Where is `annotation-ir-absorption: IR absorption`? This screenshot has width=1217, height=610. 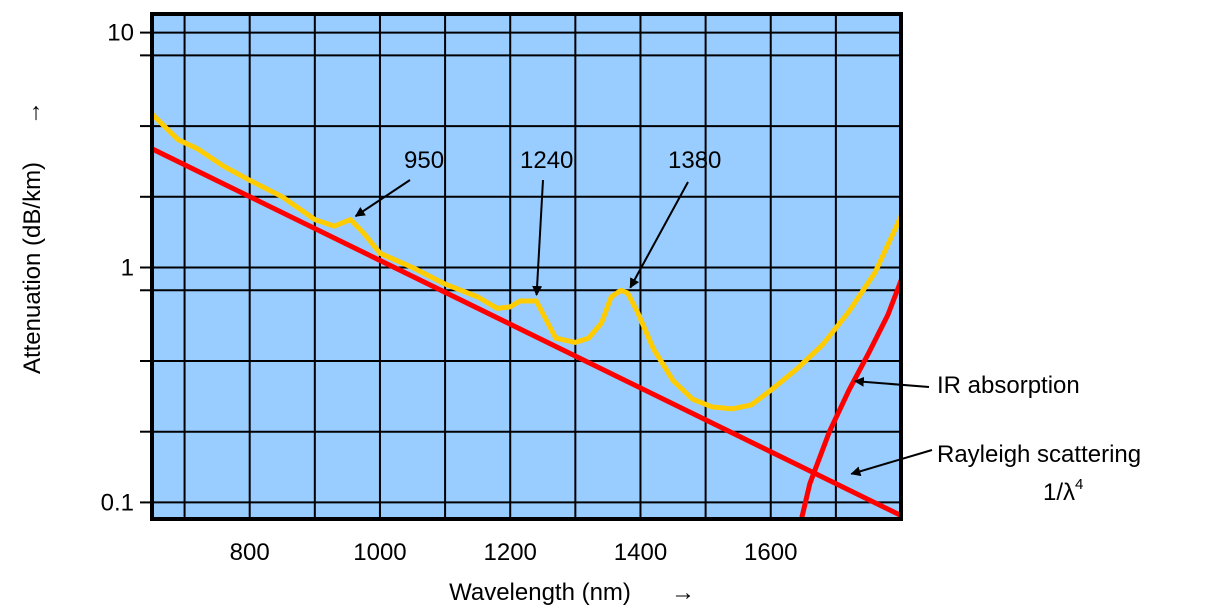 annotation-ir-absorption: IR absorption is located at coordinates (1008, 385).